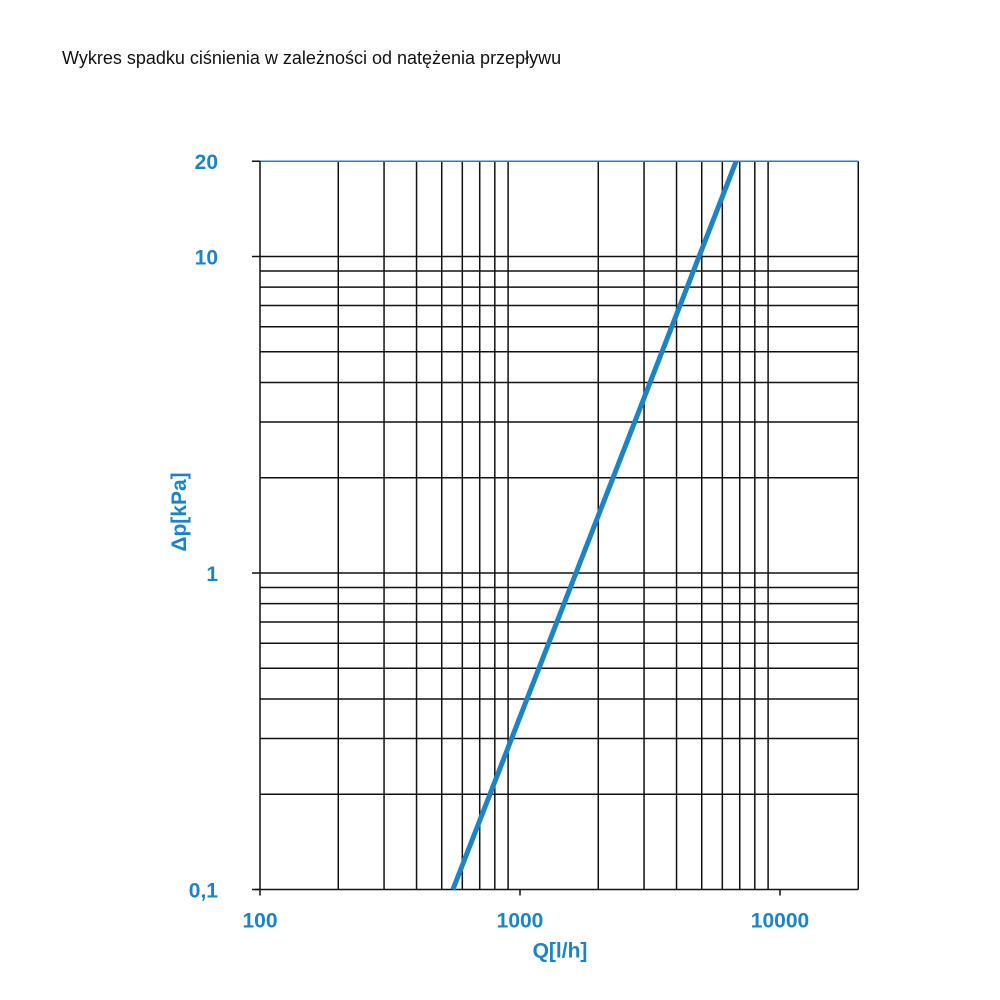  Describe the element at coordinates (212, 574) in the screenshot. I see `y-tick-label: 1` at that location.